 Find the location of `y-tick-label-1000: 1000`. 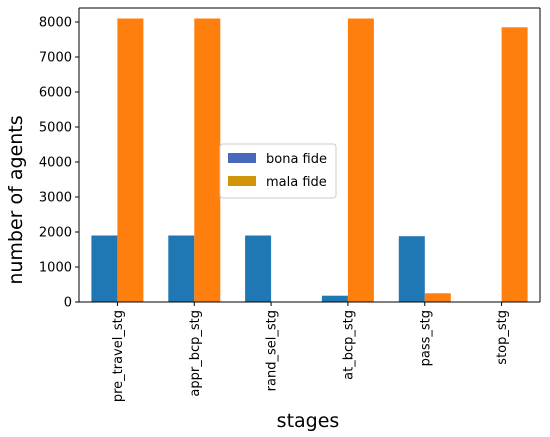

y-tick-label-1000: 1000 is located at coordinates (55, 268).